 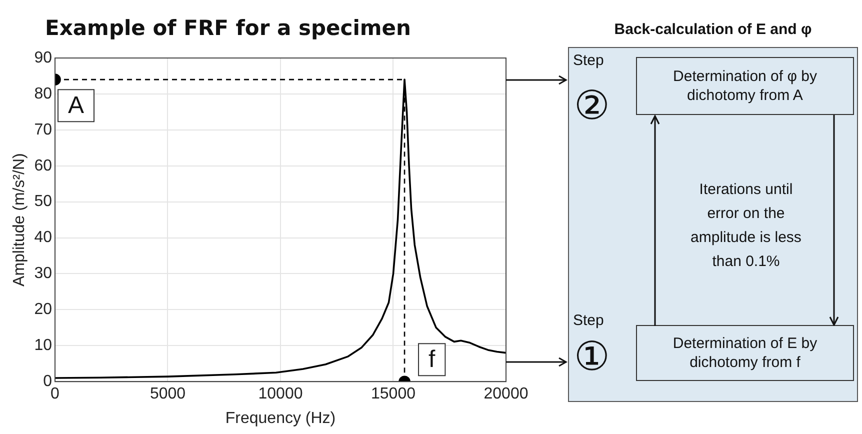 What do you see at coordinates (432, 360) in the screenshot?
I see `annotation: f` at bounding box center [432, 360].